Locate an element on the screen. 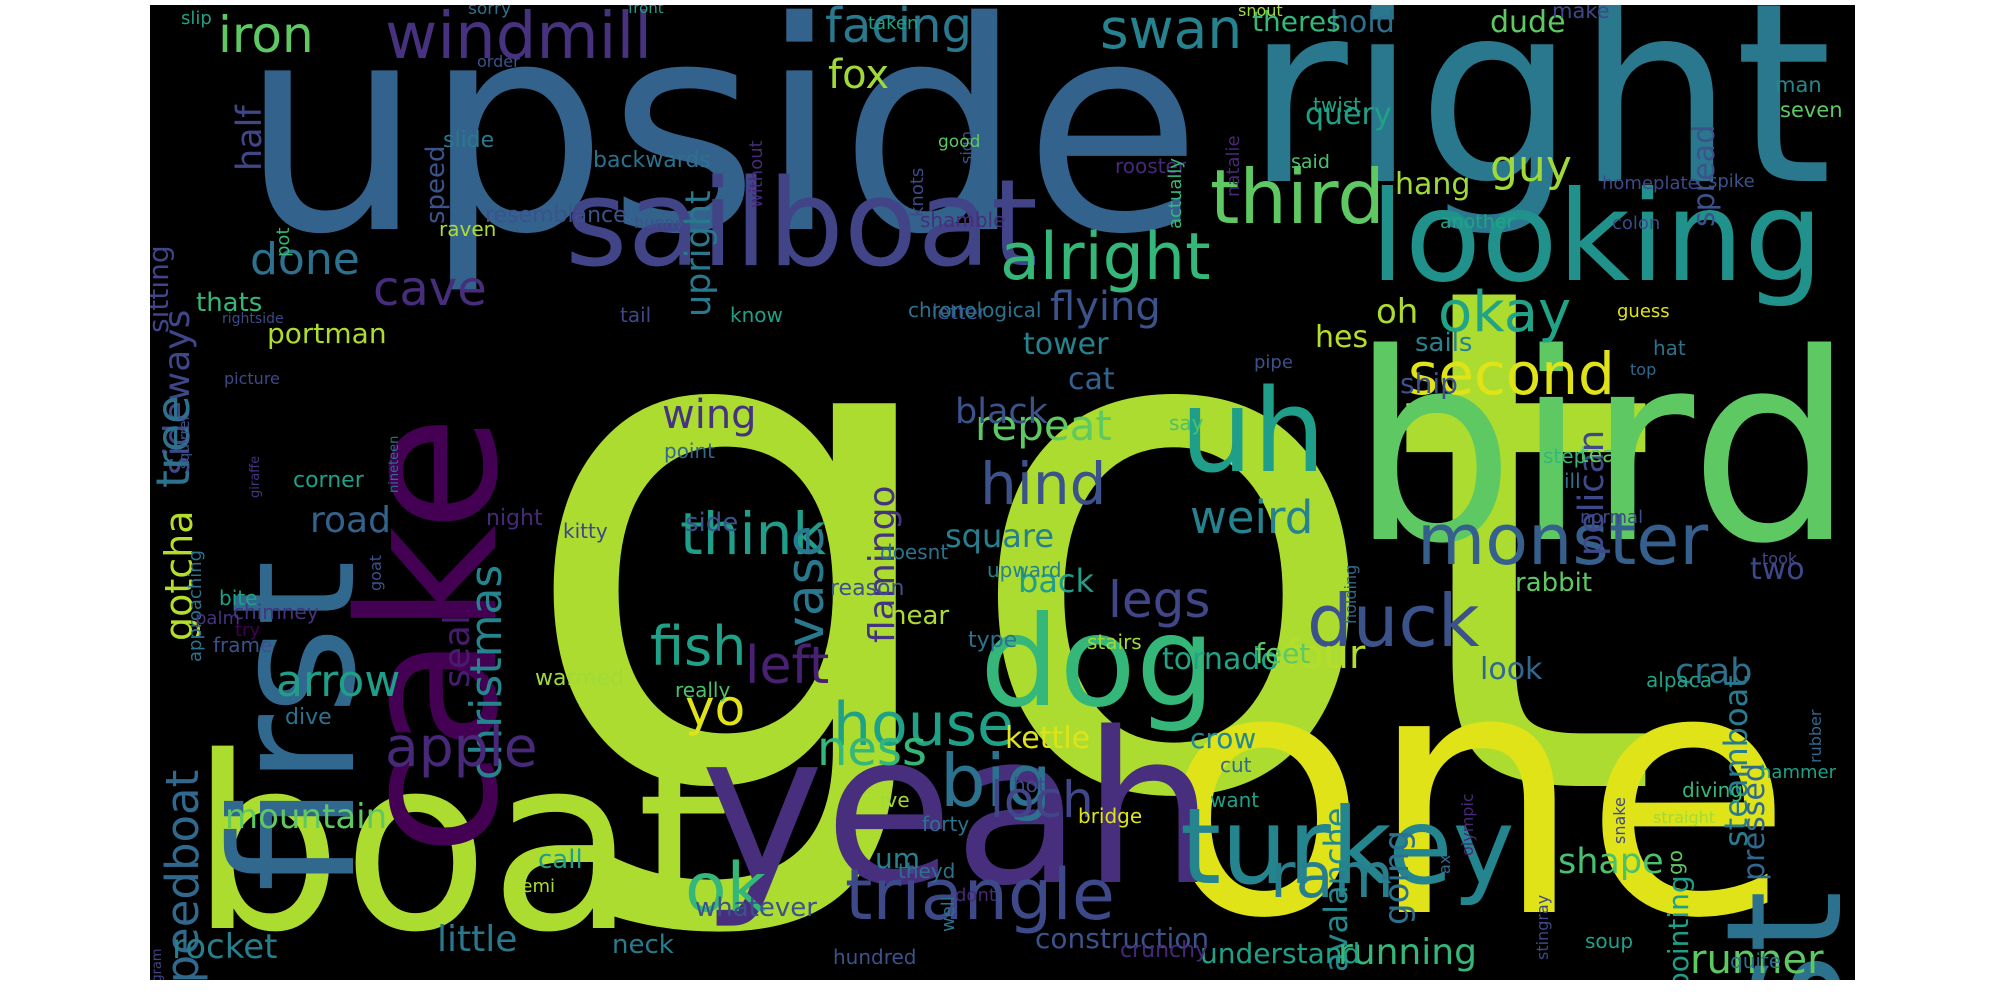 The image size is (2000, 1000). cloud-word: hind is located at coordinates (1043, 484).